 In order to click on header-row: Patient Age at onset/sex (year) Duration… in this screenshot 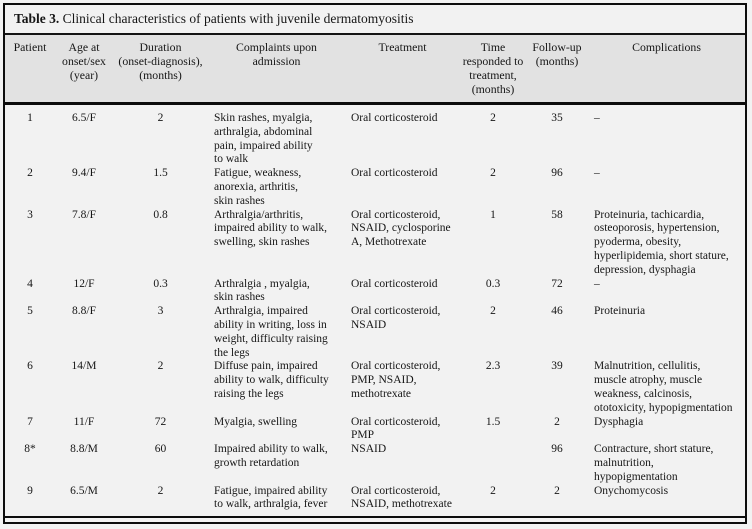, I will do `click(375, 70)`.